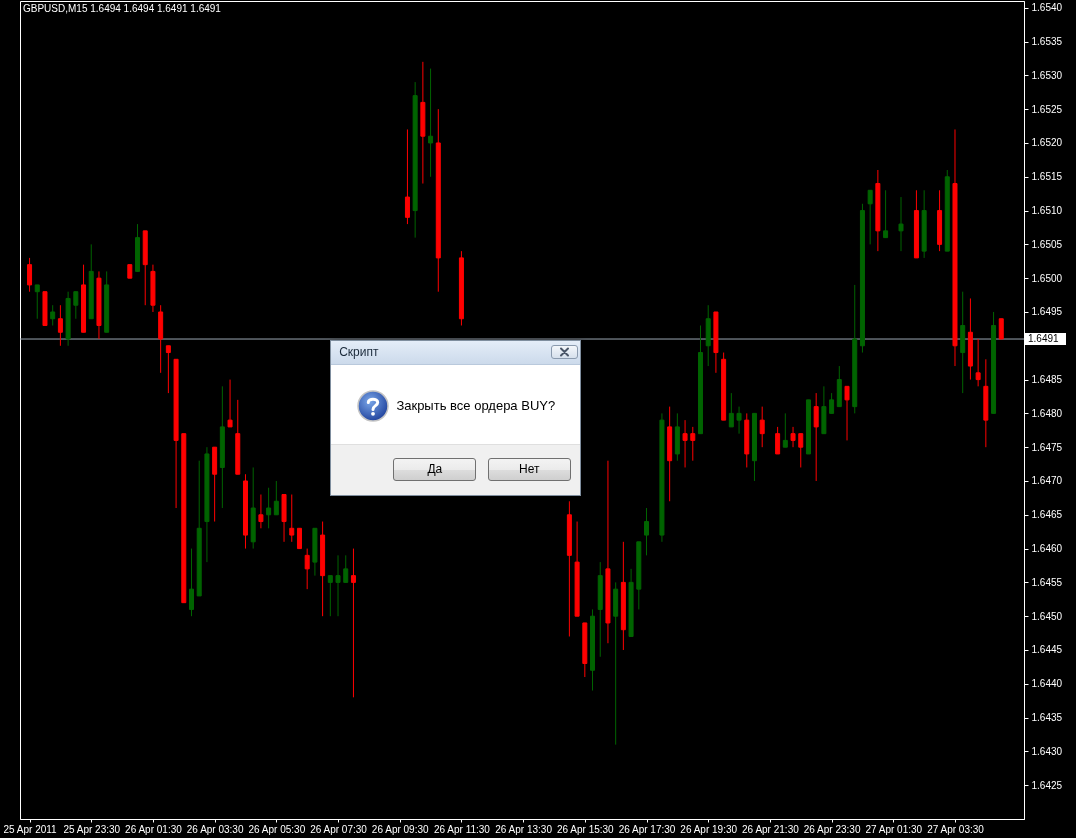 The image size is (1076, 838). What do you see at coordinates (1047, 278) in the screenshot?
I see `y-tick-label: 1.6500` at bounding box center [1047, 278].